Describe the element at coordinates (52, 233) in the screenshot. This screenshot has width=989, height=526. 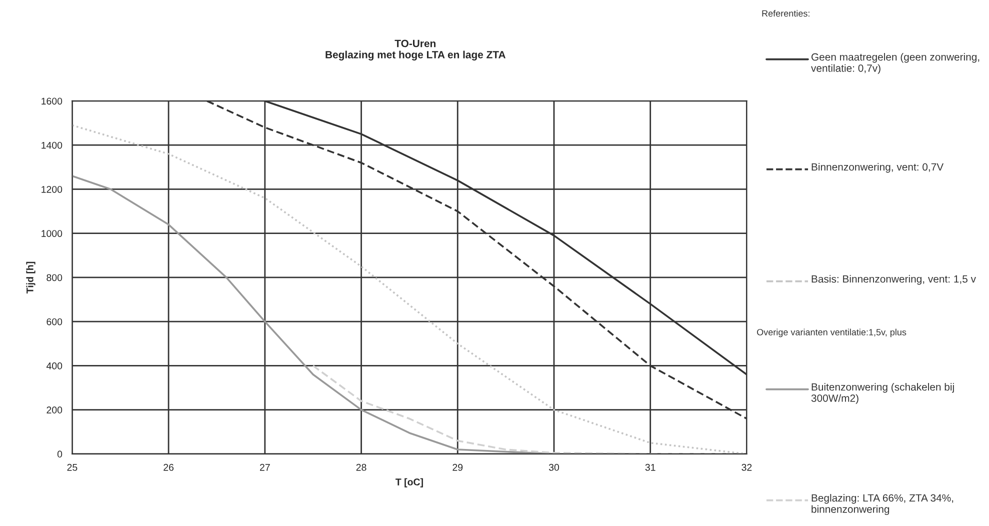
I see `y-tick-label: 1000` at that location.